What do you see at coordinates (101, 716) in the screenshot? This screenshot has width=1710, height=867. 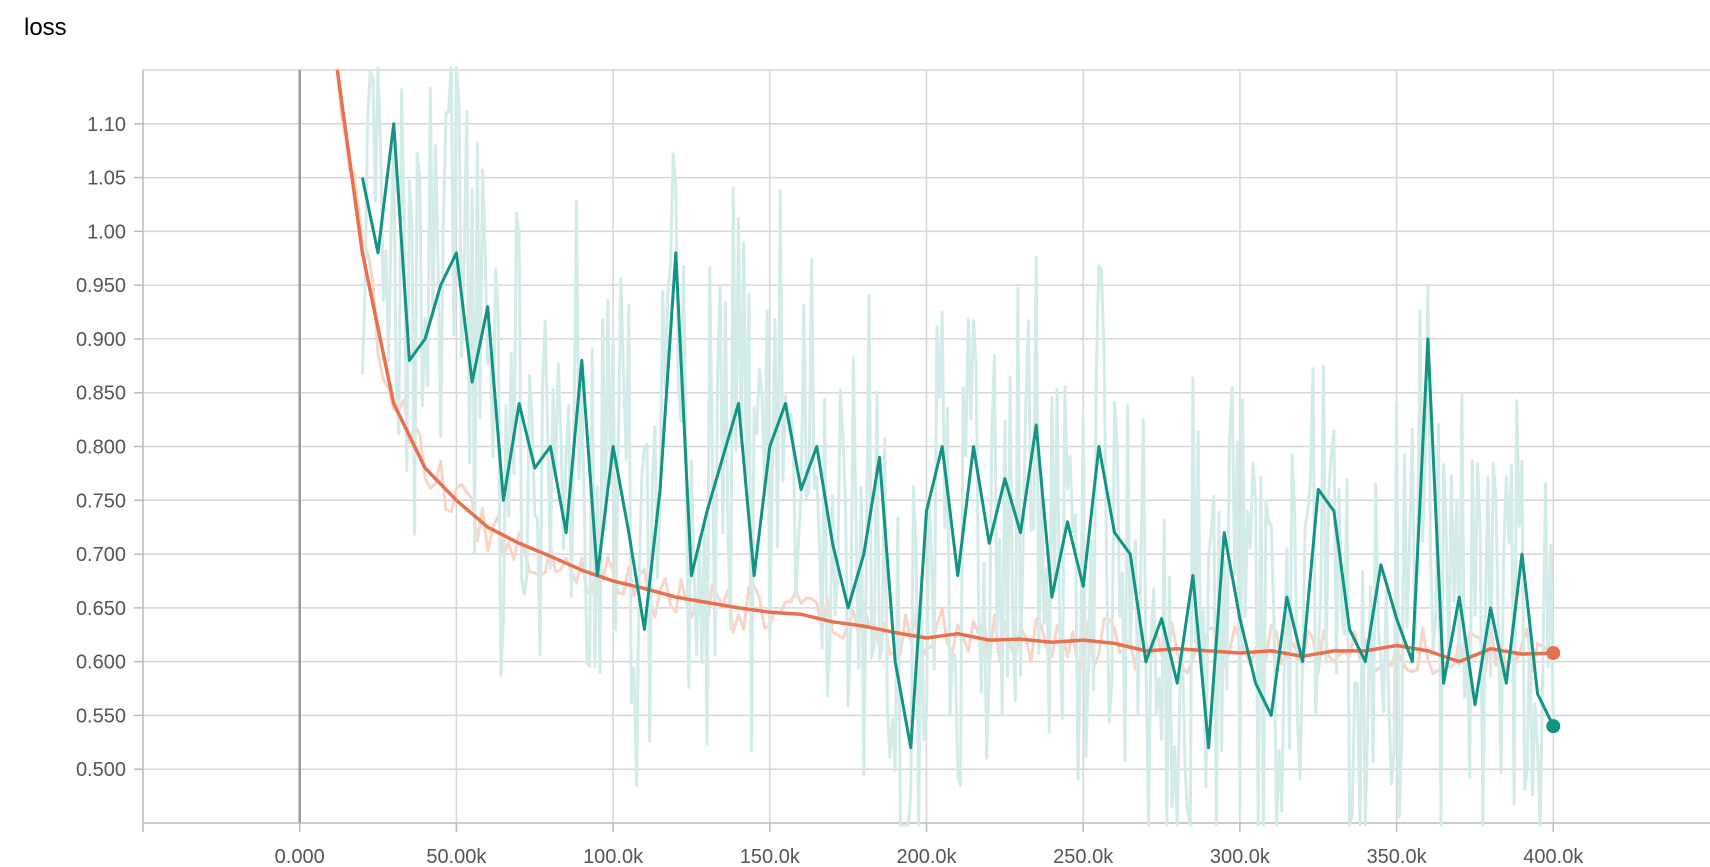 I see `y-tick-label: 0.550` at bounding box center [101, 716].